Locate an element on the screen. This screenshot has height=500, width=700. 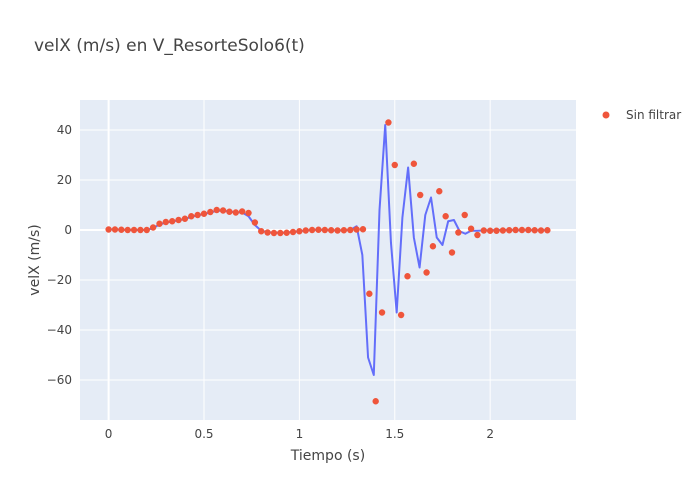
x-tick-label: 1 is located at coordinates (300, 434).